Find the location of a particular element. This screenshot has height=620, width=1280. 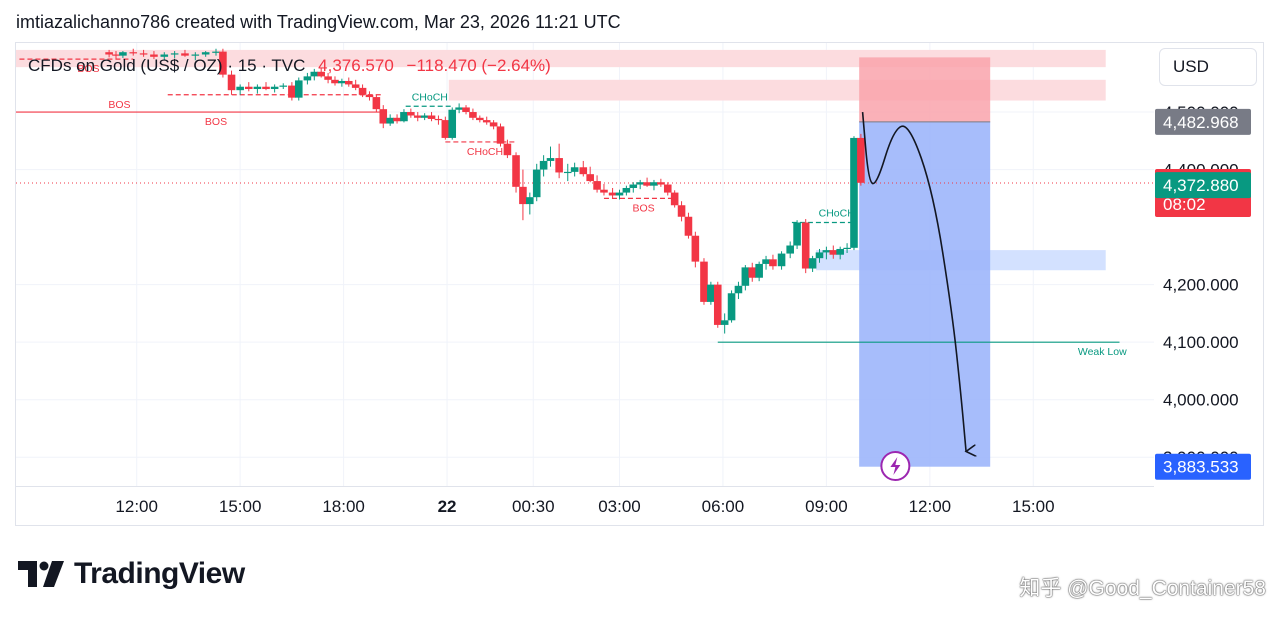

stop-loss-zone is located at coordinates (925, 89).